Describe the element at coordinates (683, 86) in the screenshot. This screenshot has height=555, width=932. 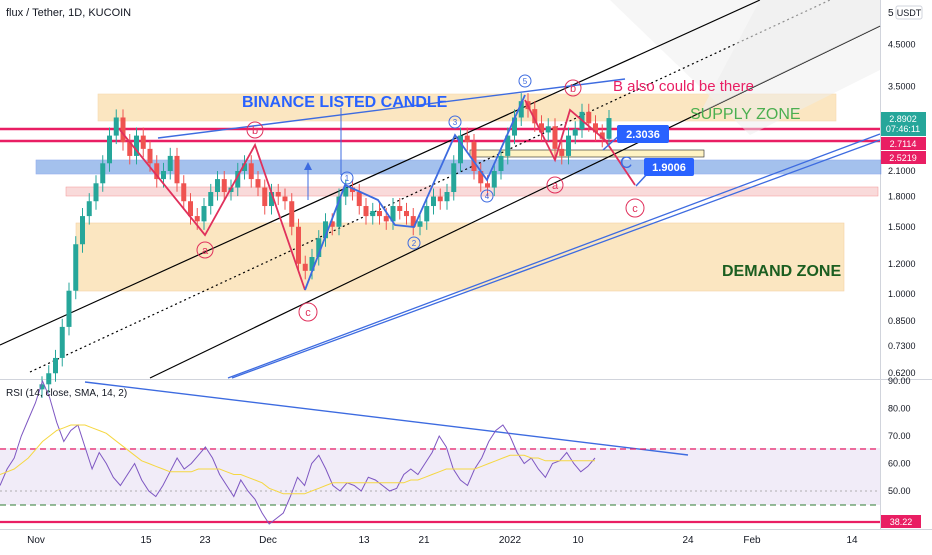
I see `wave-b-note: B also could be there` at that location.